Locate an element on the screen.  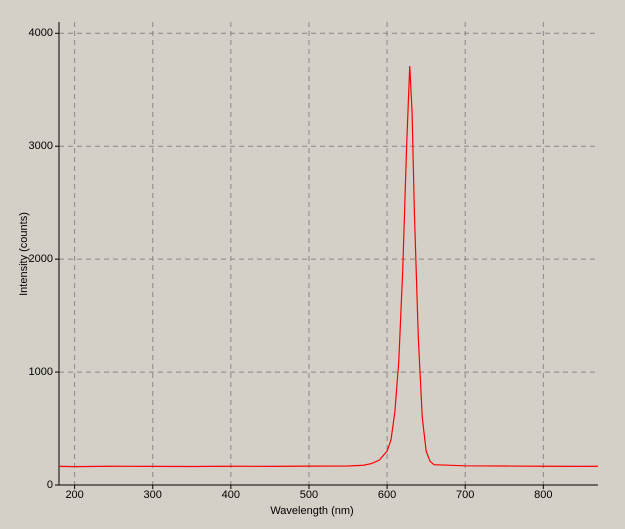
y-tick-label: 0 is located at coordinates (50, 485).